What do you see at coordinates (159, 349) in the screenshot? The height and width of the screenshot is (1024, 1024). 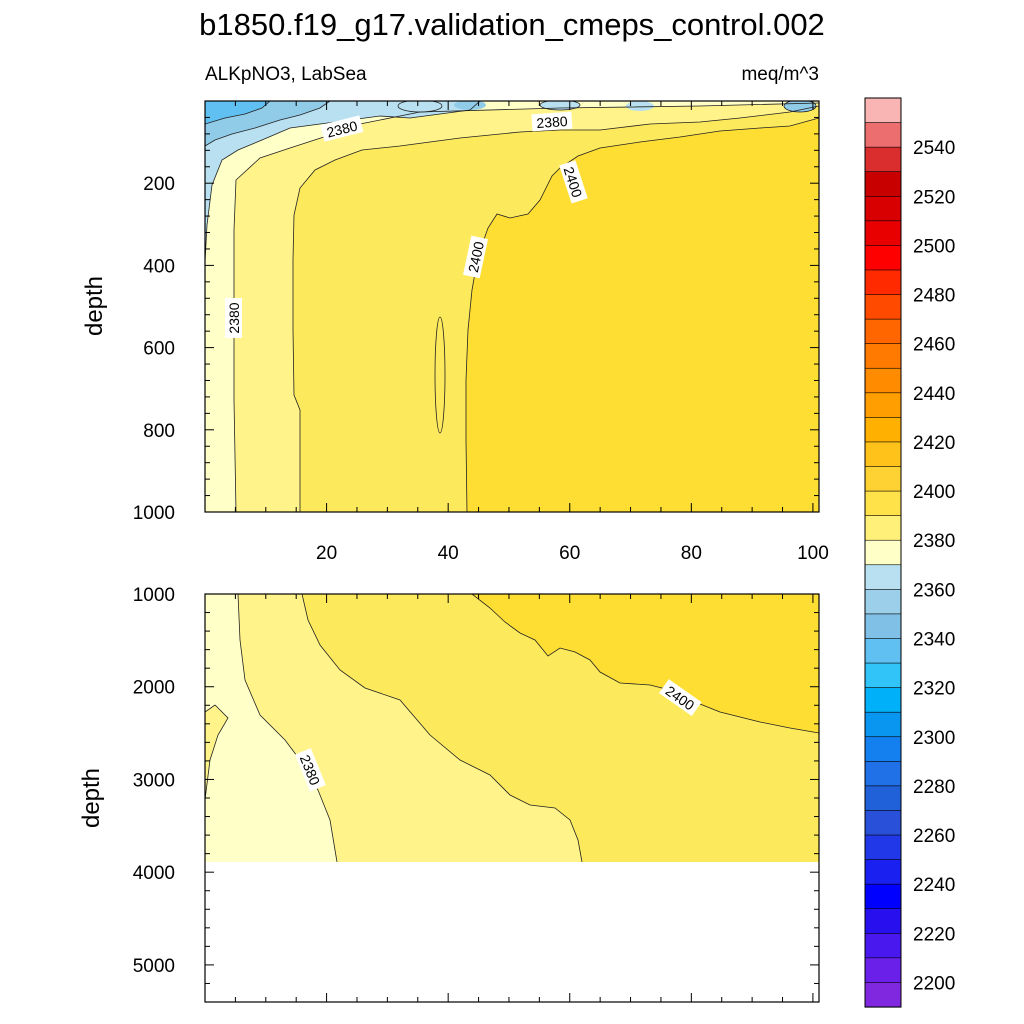 I see `y-tick-label: 600` at bounding box center [159, 349].